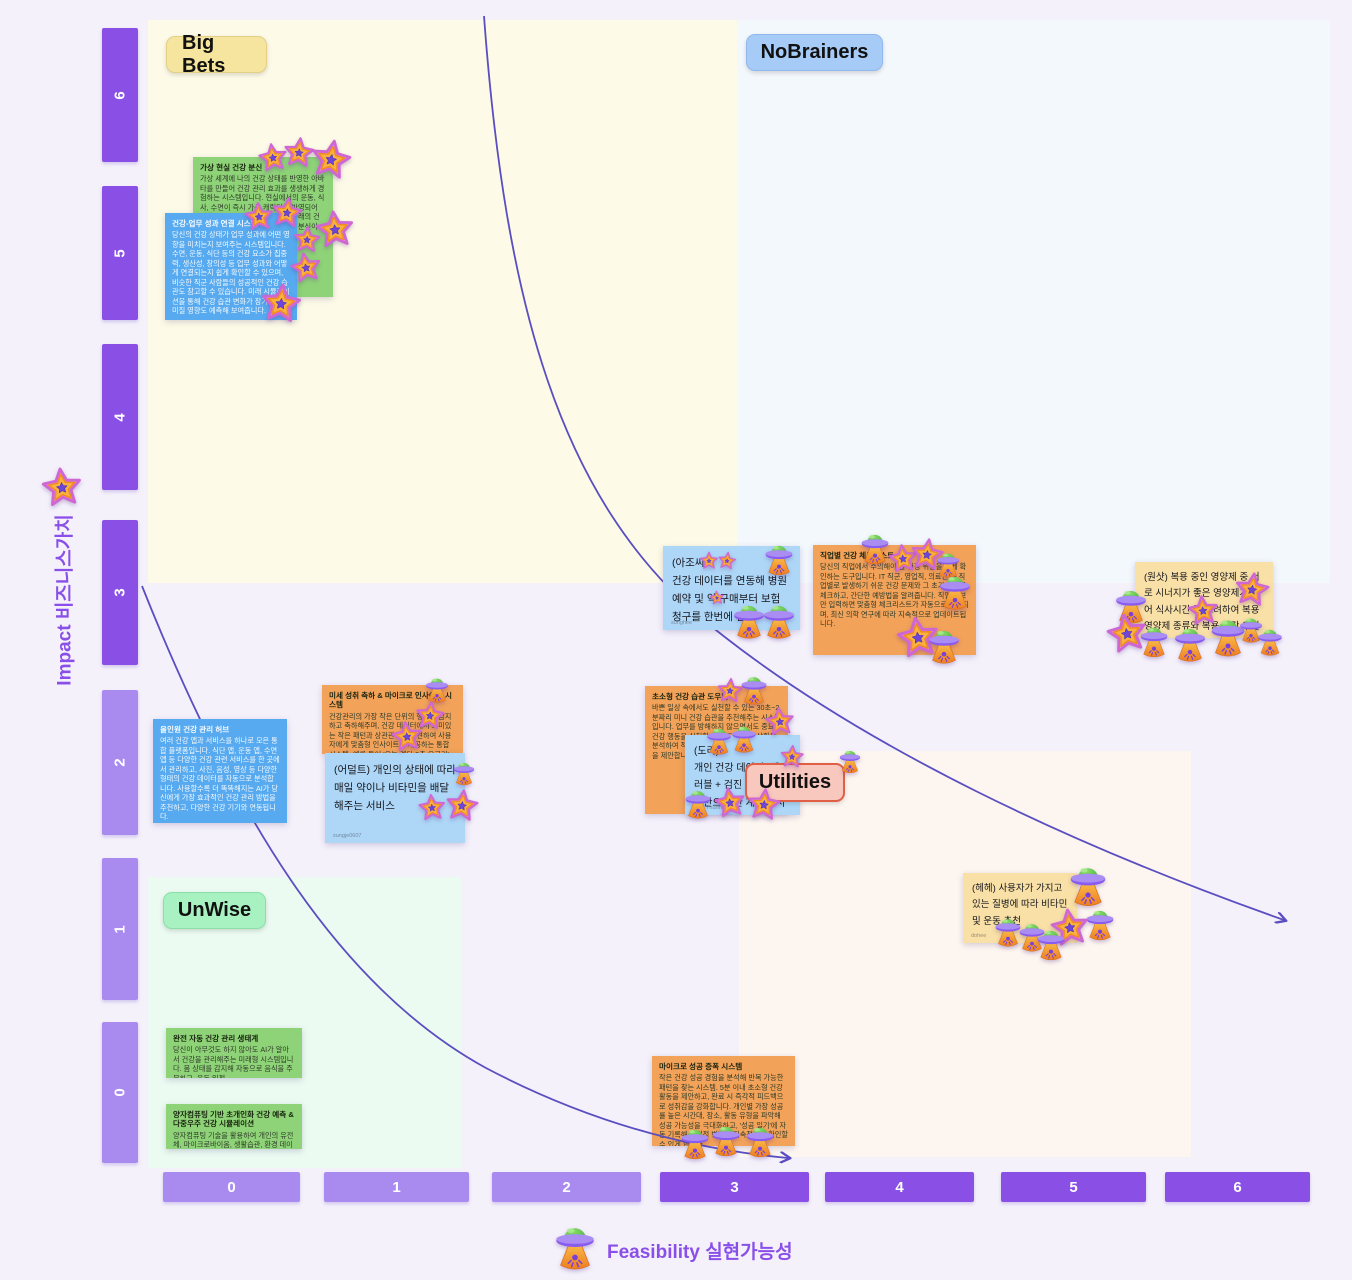 This screenshot has height=1280, width=1352. What do you see at coordinates (347, 836) in the screenshot?
I see `note-author-signature: sungje0607` at bounding box center [347, 836].